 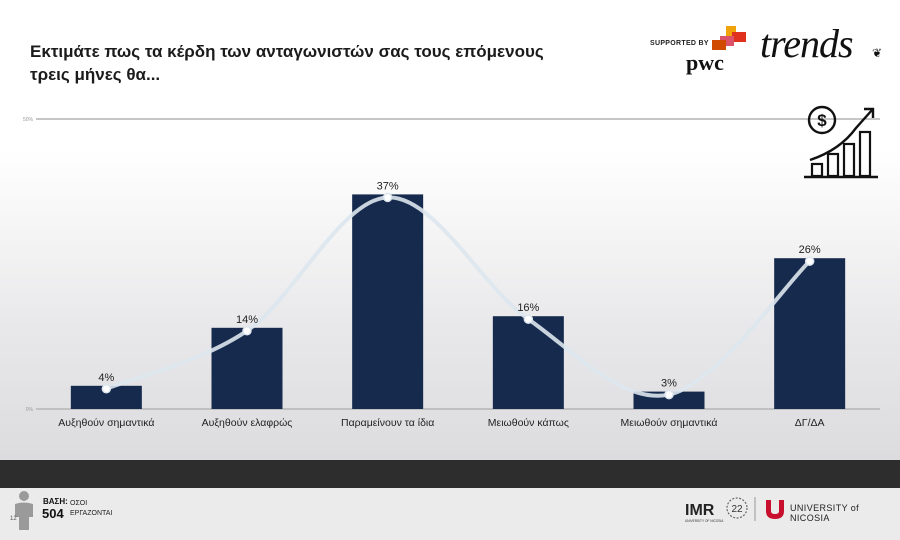 What do you see at coordinates (810, 250) in the screenshot?
I see `data-label: 26%` at bounding box center [810, 250].